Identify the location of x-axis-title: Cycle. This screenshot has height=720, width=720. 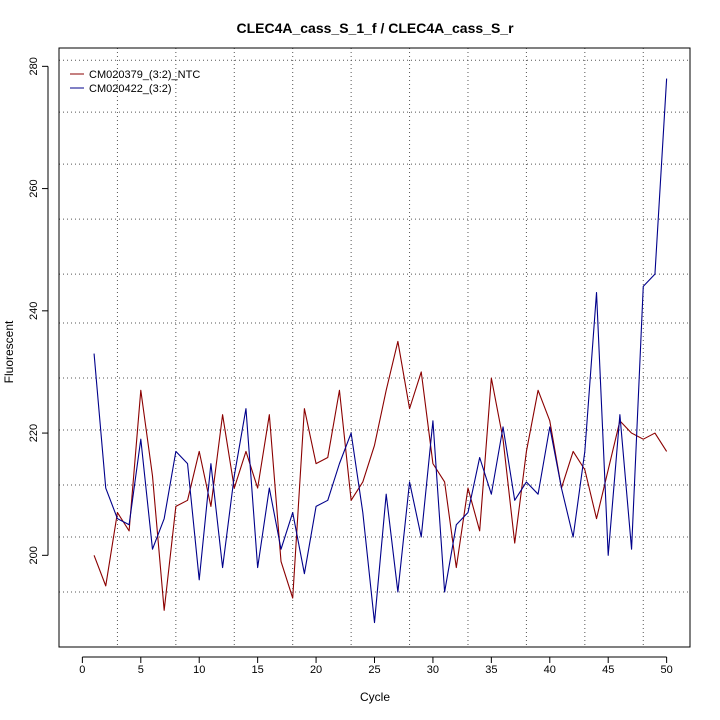
(375, 697).